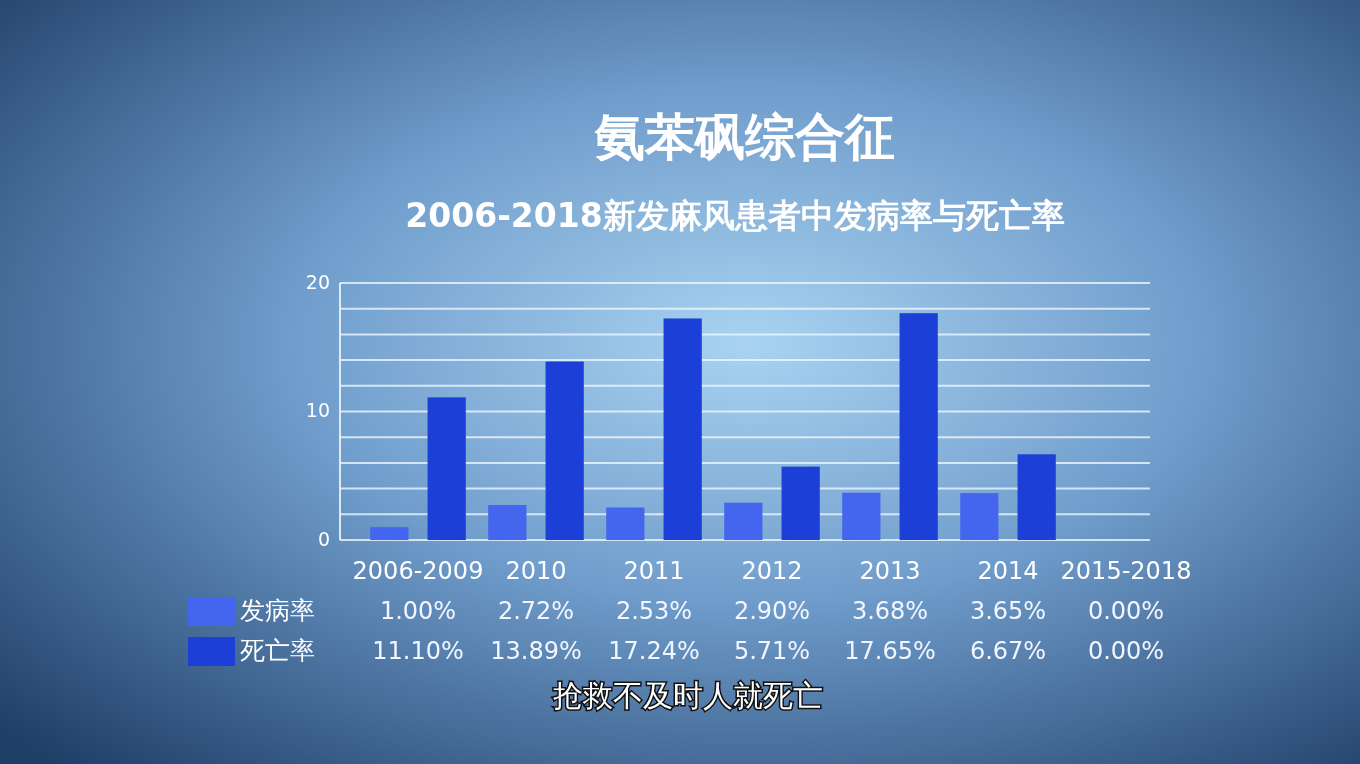 The height and width of the screenshot is (764, 1360). I want to click on x-tick-label: 2013, so click(890, 571).